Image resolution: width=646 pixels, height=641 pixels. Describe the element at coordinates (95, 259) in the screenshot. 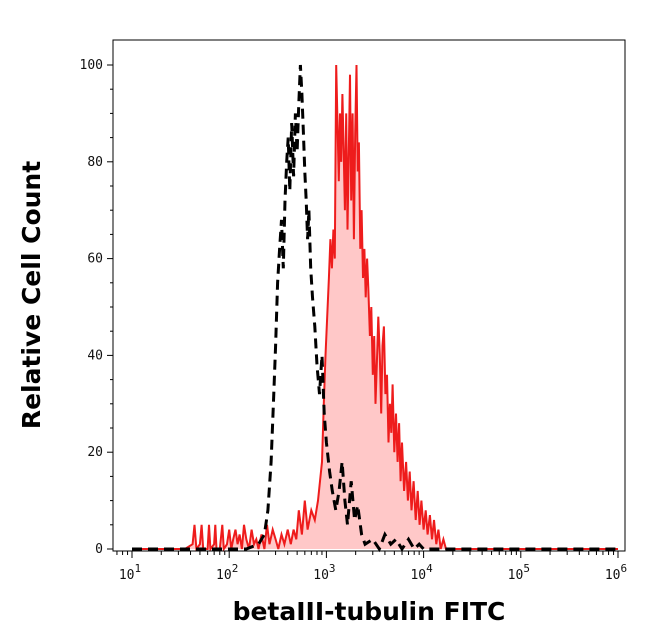

I see `y-tick-label: 60` at that location.